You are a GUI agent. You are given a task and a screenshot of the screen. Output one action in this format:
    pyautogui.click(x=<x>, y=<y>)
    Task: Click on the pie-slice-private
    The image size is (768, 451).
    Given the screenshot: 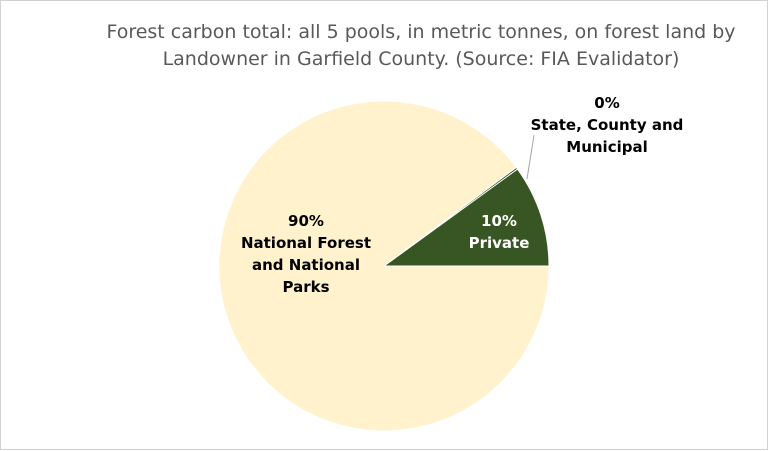 What is the action you would take?
    pyautogui.click(x=466, y=217)
    